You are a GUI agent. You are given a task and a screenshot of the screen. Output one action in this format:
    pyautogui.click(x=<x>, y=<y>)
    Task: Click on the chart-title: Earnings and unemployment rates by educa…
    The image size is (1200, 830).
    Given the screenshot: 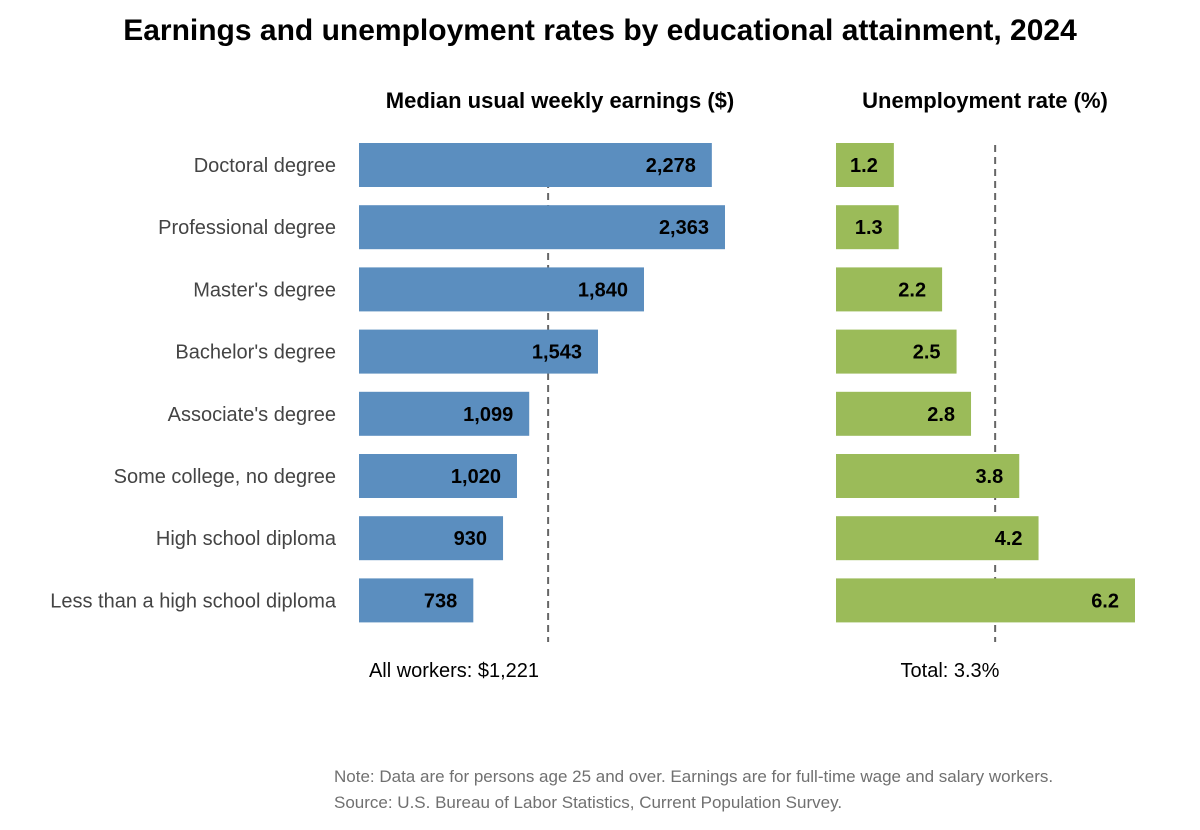 What is the action you would take?
    pyautogui.click(x=600, y=30)
    